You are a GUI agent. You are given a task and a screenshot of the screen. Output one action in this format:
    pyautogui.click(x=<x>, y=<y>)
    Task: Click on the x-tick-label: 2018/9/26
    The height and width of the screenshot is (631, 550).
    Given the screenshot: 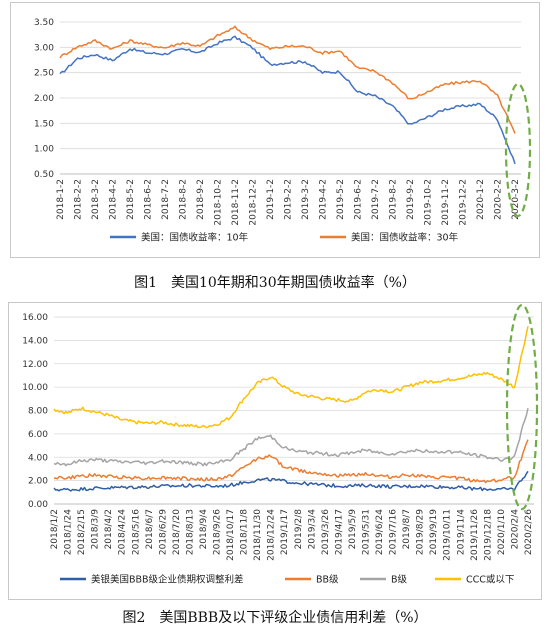 What is the action you would take?
    pyautogui.click(x=218, y=532)
    